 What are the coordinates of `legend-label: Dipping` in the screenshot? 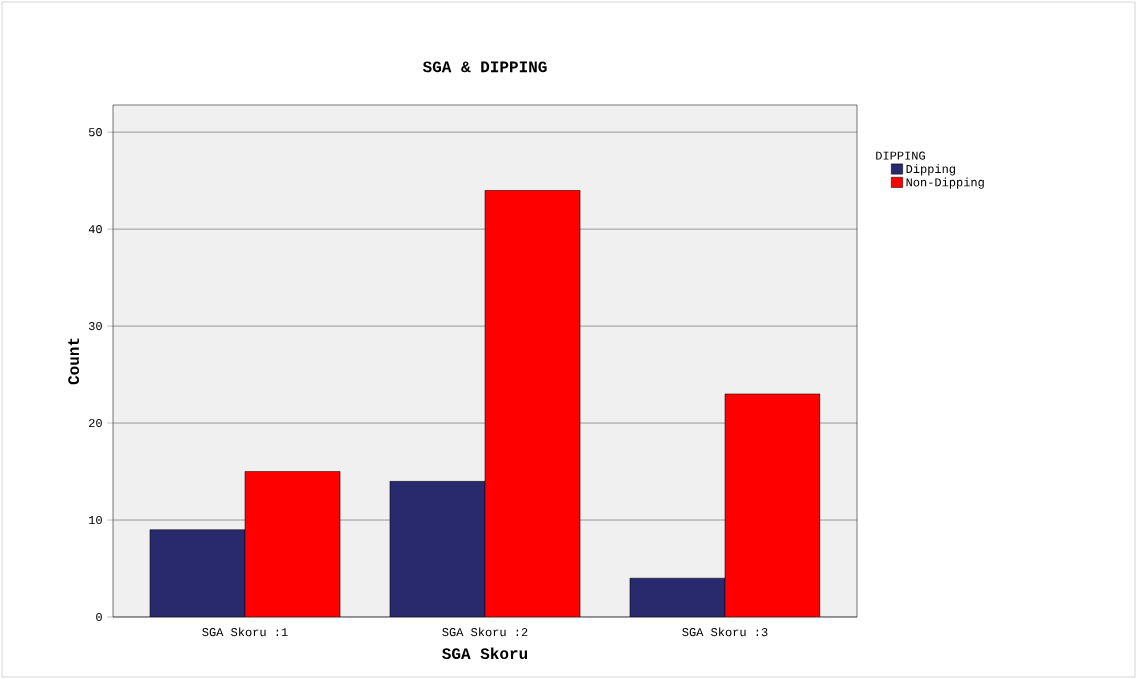 It's located at (930, 170).